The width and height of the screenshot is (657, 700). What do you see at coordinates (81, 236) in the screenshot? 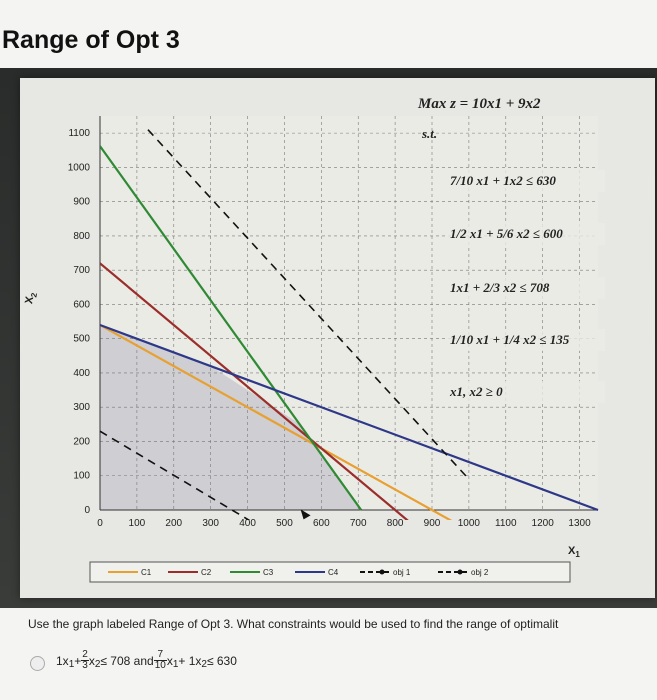
I see `y-tick-label: 800` at bounding box center [81, 236].